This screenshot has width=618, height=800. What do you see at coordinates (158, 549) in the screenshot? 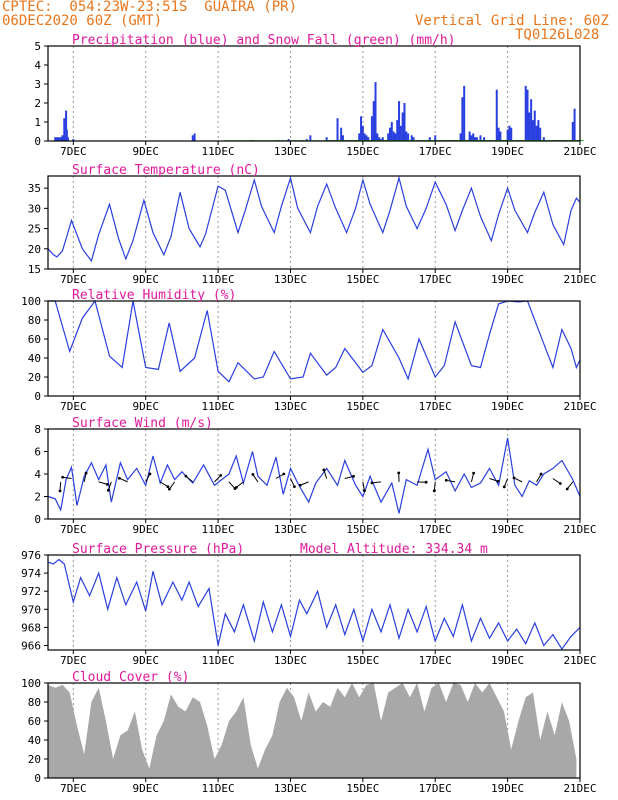
I see `panel-title: Surface Pressure (hPa)` at bounding box center [158, 549].